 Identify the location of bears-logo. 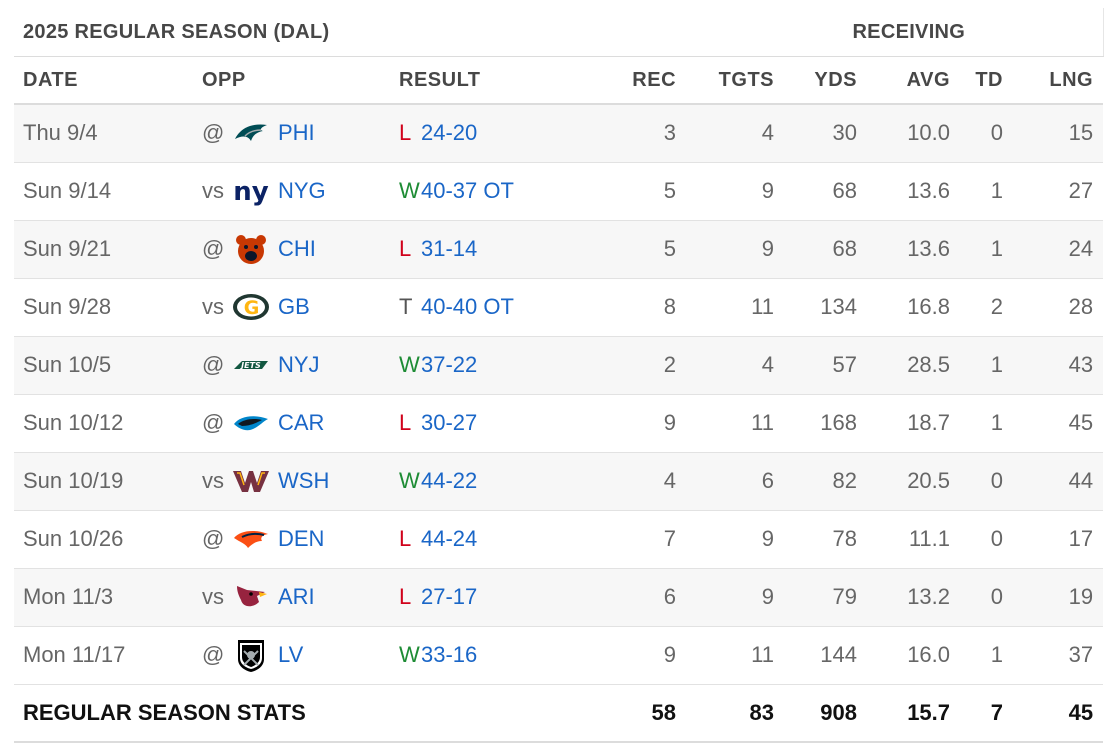
(251, 249).